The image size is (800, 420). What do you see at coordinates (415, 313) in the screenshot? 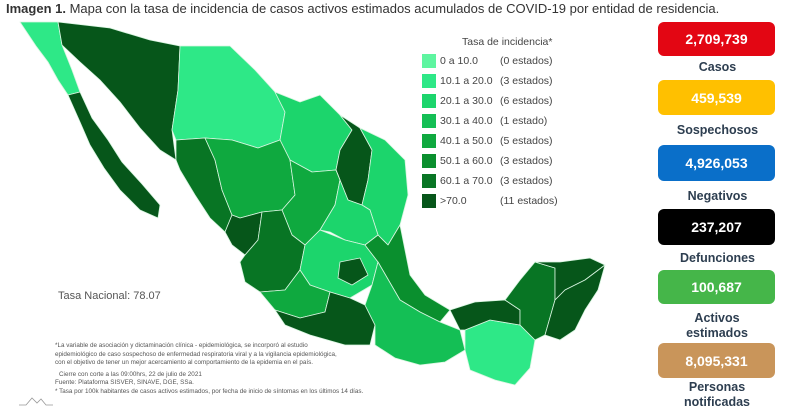
I see `state-oaxaca` at bounding box center [415, 313].